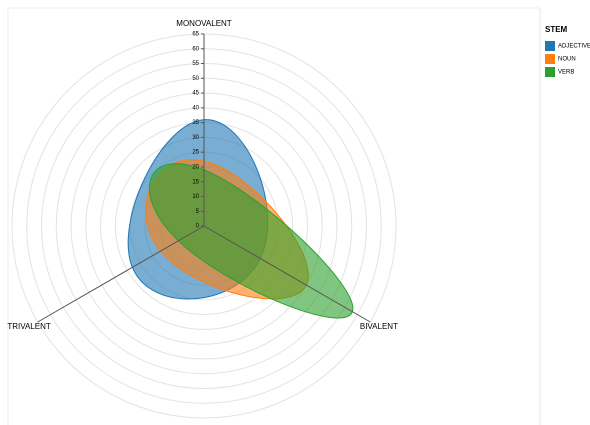 The image size is (590, 425). Describe the element at coordinates (574, 47) in the screenshot. I see `legend-label: ADJECTIVE` at that location.